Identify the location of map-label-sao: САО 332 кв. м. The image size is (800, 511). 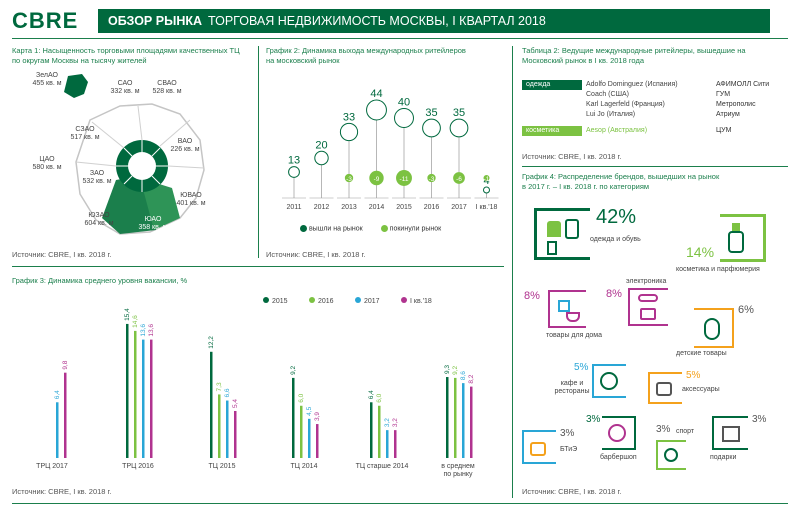
(125, 87).